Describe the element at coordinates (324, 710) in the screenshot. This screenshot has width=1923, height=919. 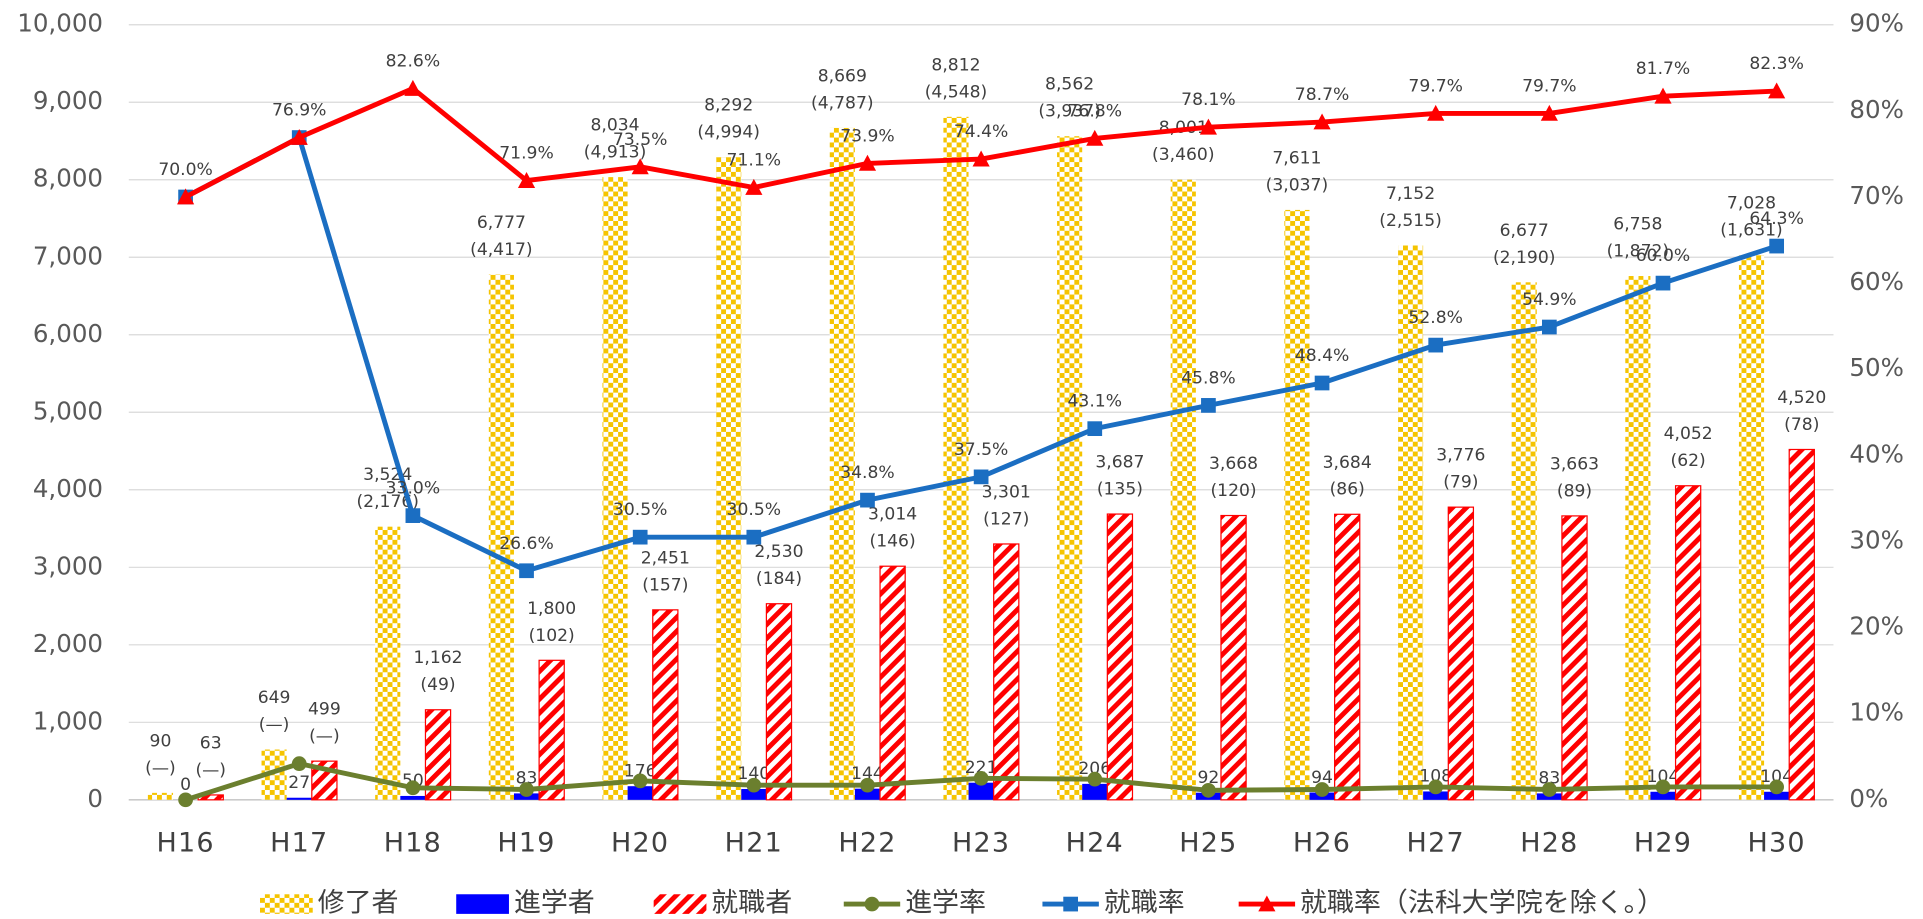
I see `data-label: 499` at that location.